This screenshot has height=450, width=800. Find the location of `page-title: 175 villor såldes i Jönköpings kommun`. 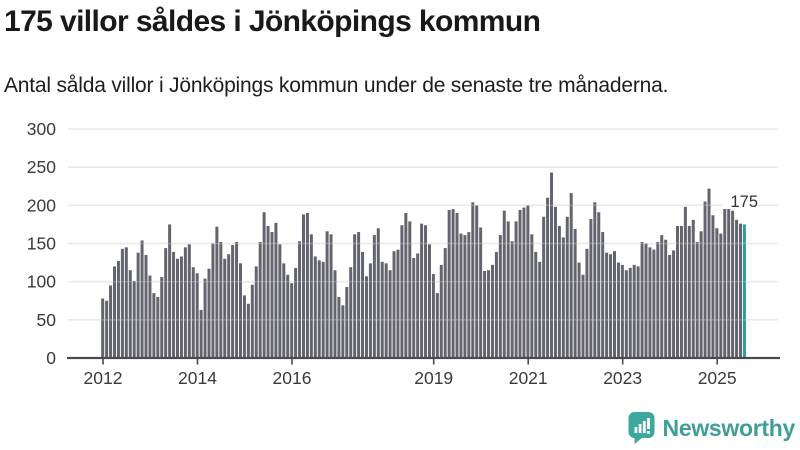

page-title: 175 villor såldes i Jönköpings kommun is located at coordinates (272, 21).